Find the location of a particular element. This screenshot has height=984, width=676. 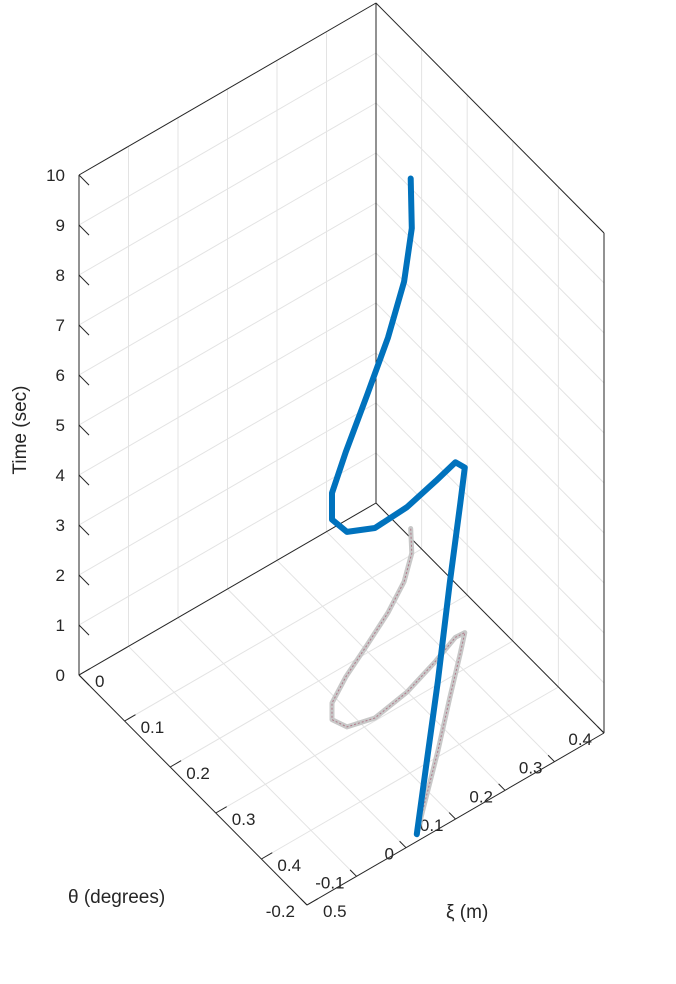

y-tick-label: 0.1 is located at coordinates (432, 825).